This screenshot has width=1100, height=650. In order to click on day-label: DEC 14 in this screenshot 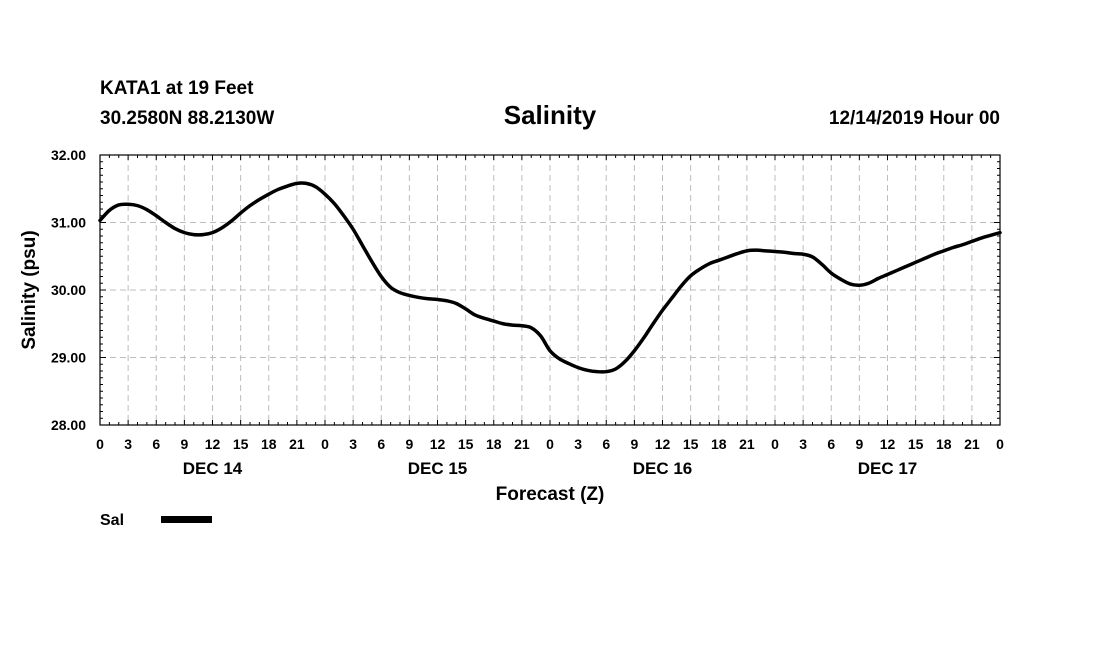, I will do `click(213, 468)`.